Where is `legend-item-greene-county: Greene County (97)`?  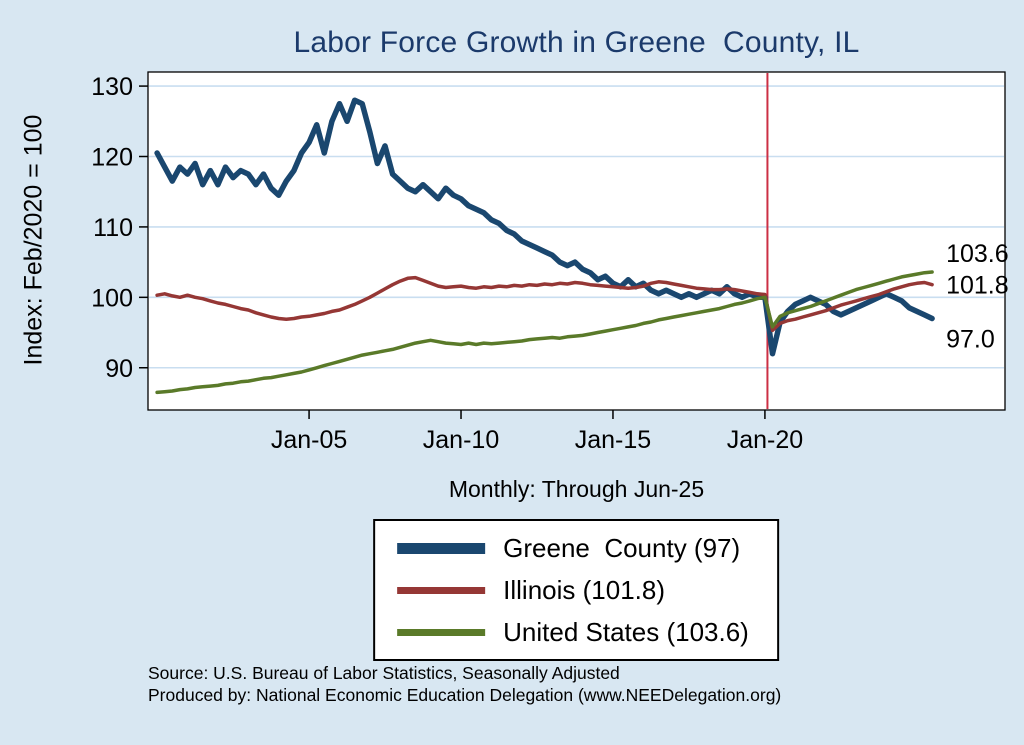
legend-item-greene-county: Greene County (97) is located at coordinates (573, 548).